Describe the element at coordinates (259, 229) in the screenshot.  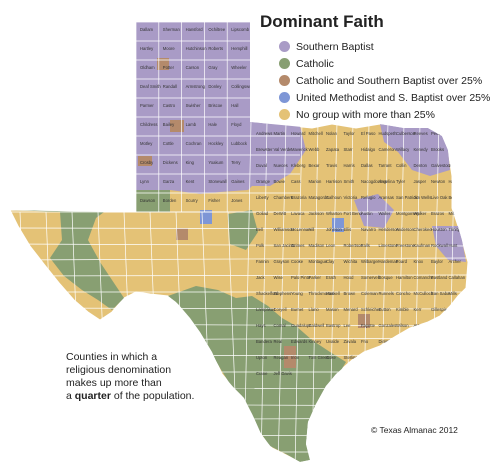
I see `county-label: Bell` at that location.